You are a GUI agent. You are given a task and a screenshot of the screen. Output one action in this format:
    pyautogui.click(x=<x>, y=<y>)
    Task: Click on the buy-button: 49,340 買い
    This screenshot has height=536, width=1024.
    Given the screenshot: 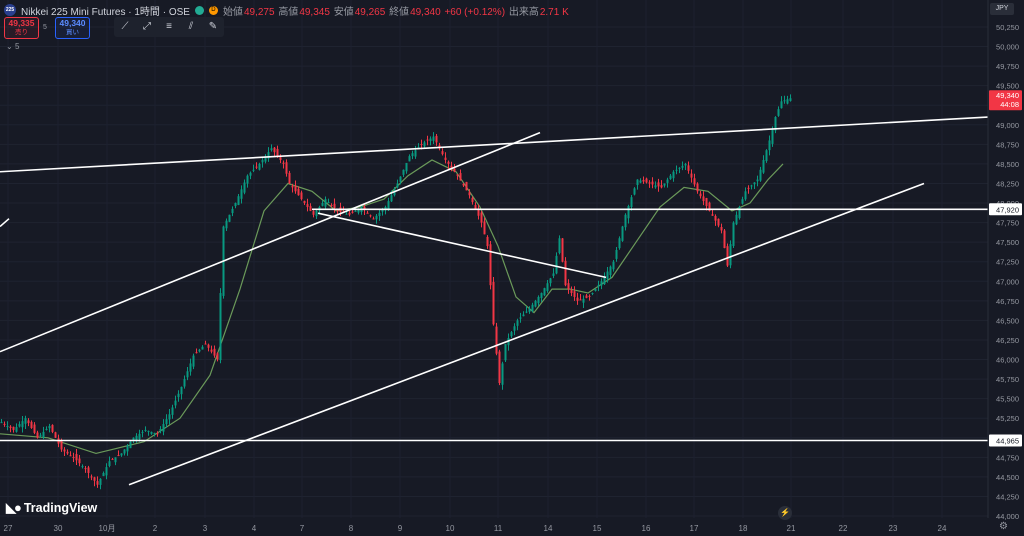 What is the action you would take?
    pyautogui.click(x=72, y=28)
    